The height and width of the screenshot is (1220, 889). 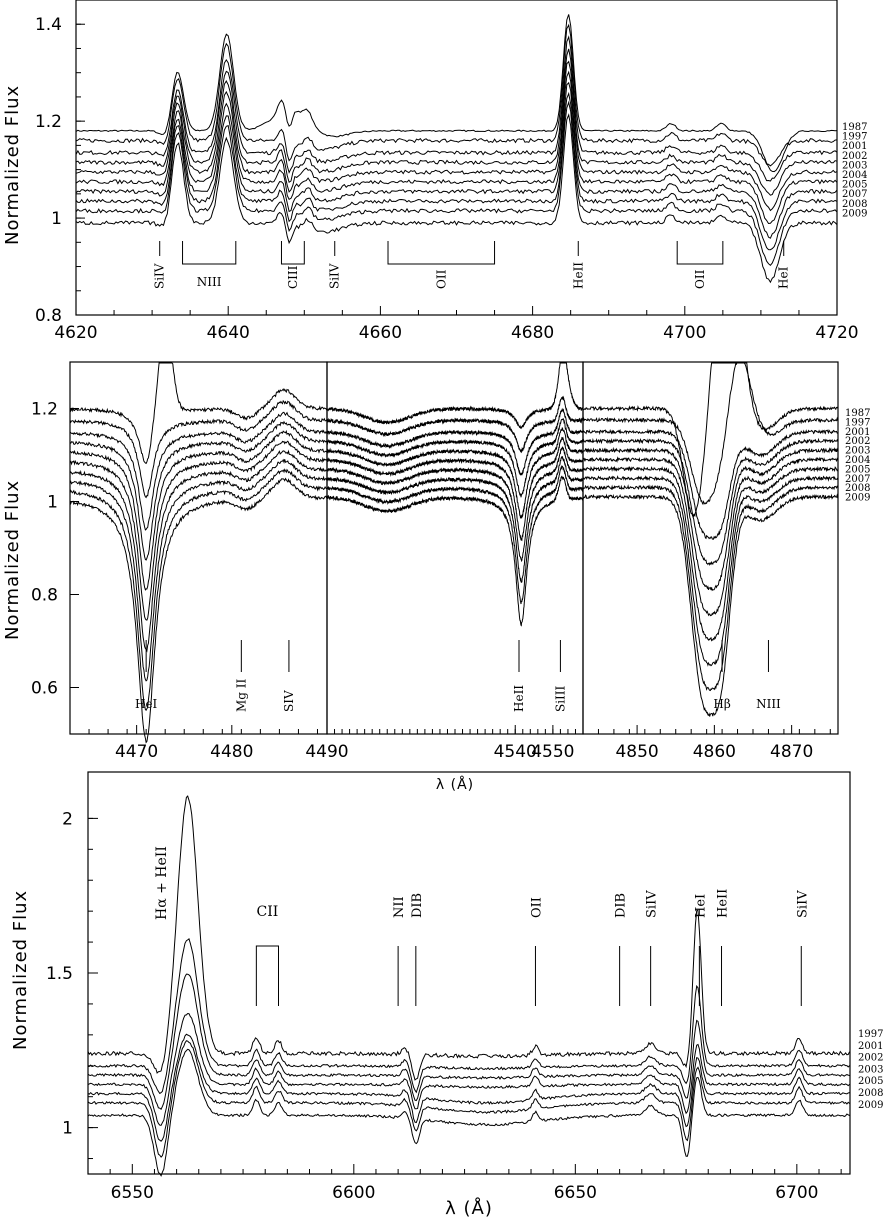 I want to click on y-tick-label: 1.5, so click(x=59, y=974).